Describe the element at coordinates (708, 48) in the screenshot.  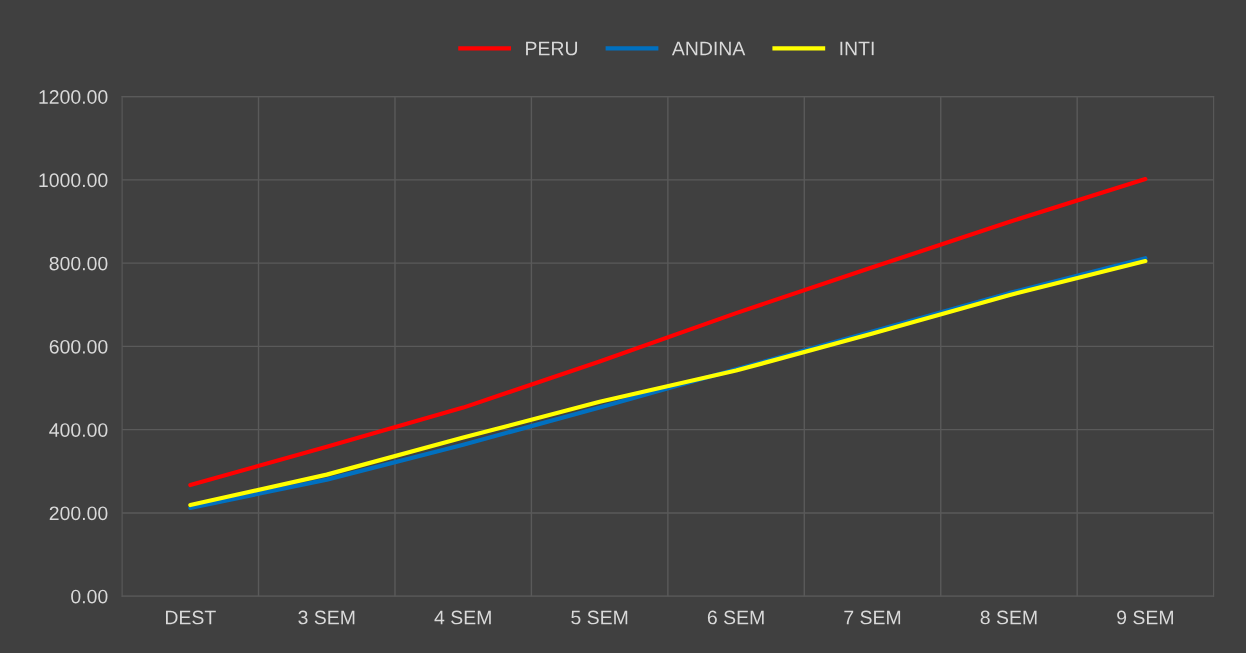
I see `legend-label: ANDINA` at that location.